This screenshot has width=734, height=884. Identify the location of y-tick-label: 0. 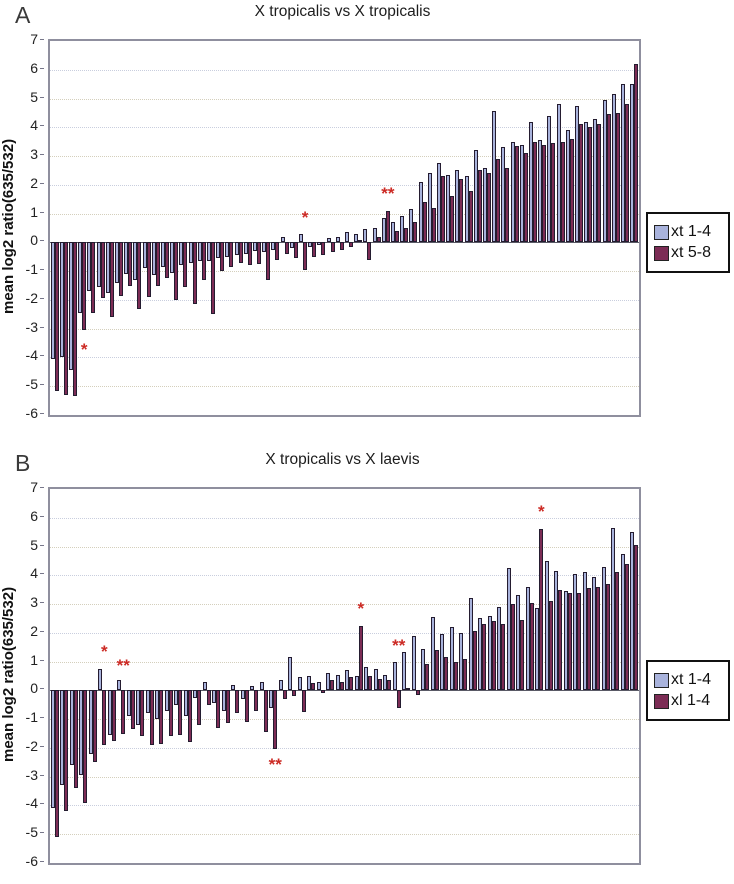
(34, 688).